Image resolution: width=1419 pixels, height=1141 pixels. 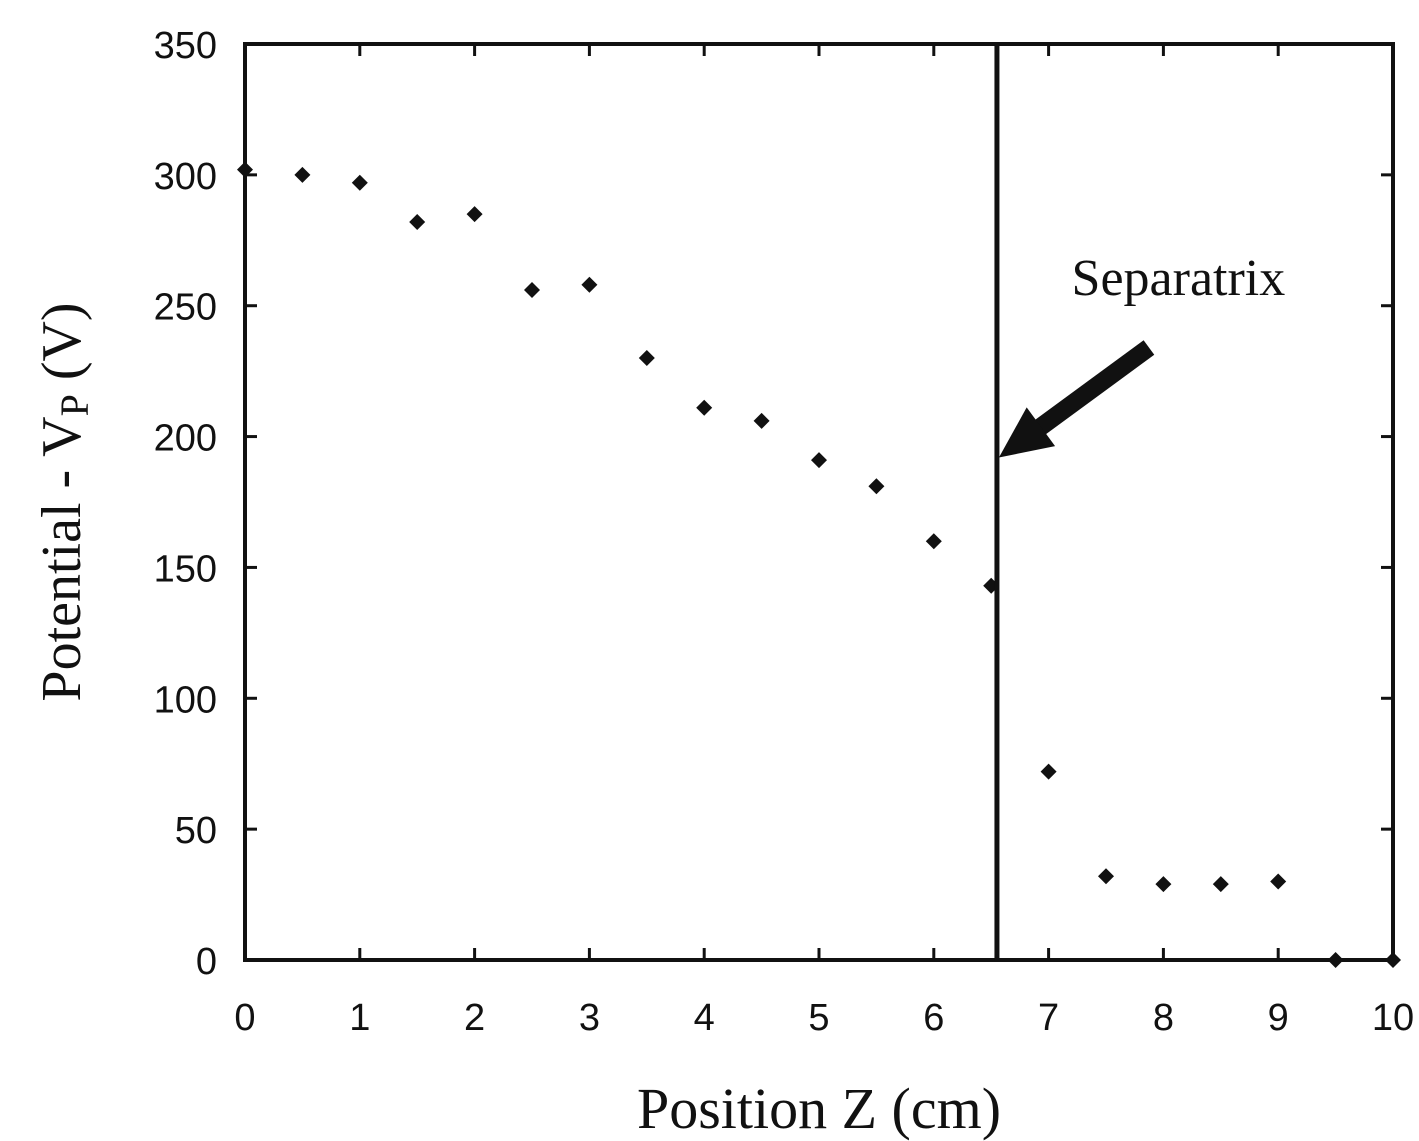 What do you see at coordinates (206, 962) in the screenshot?
I see `y-tick-label: 0` at bounding box center [206, 962].